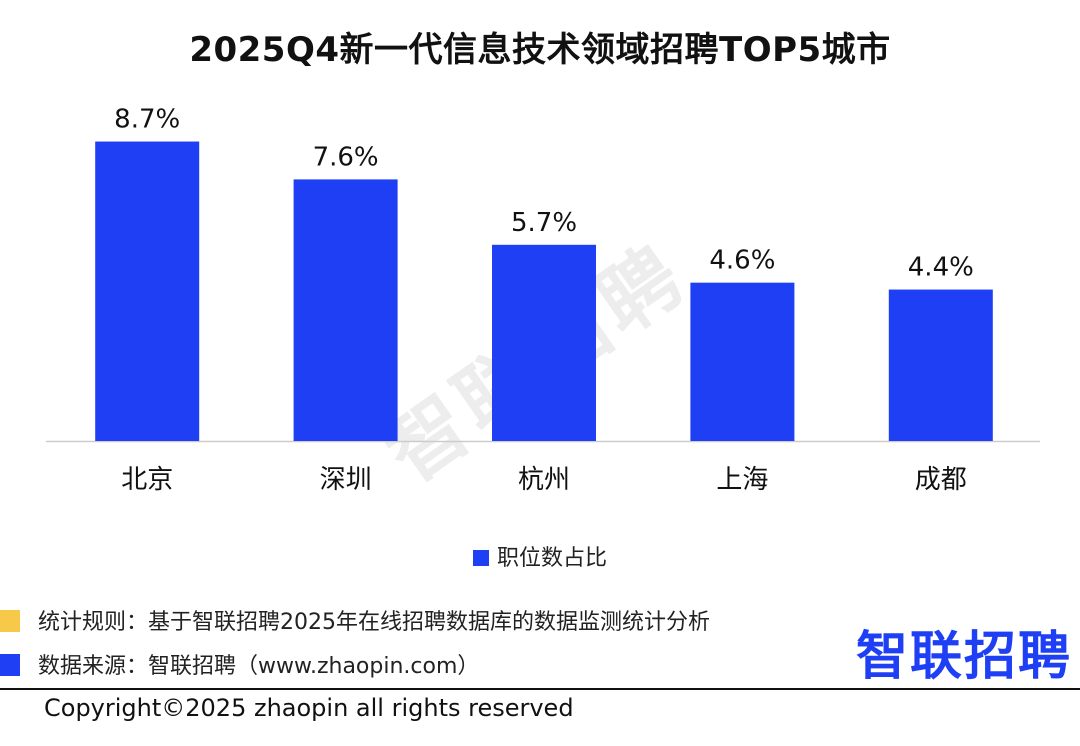 The height and width of the screenshot is (746, 1080). What do you see at coordinates (346, 480) in the screenshot?
I see `x-tick-label-2: 深圳` at bounding box center [346, 480].